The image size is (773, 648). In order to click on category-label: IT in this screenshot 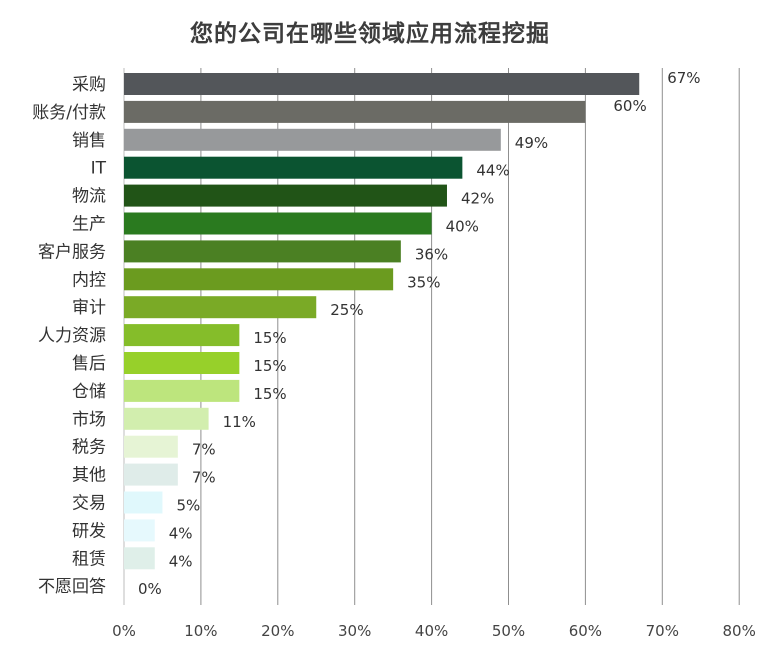, I will do `click(99, 169)`.